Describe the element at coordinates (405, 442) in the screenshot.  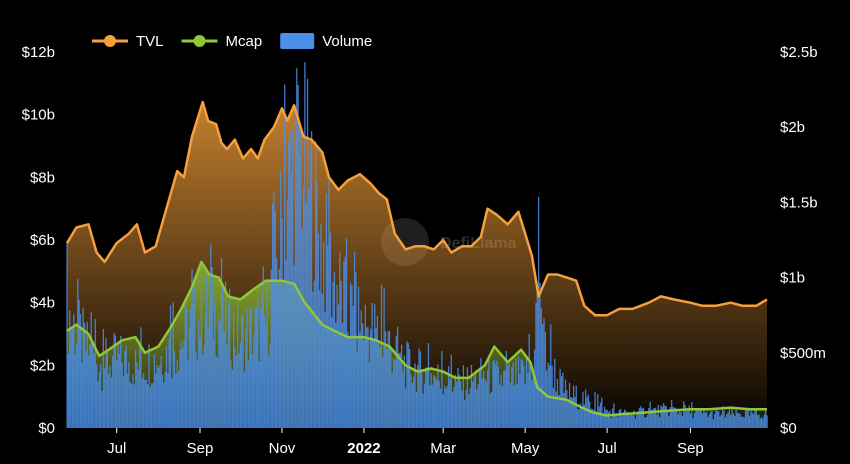
I see `x-axis: Jul Sep Nov 2022 Mar May Jul Sep` at that location.